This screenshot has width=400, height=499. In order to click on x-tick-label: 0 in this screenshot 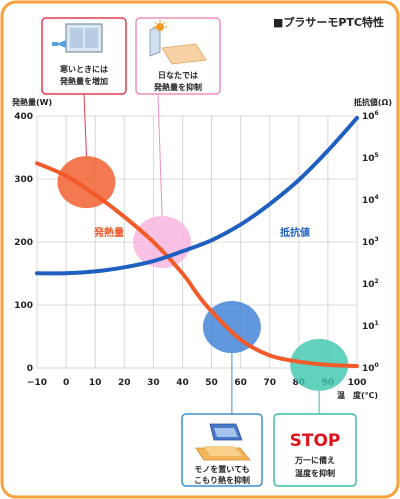, I will do `click(66, 383)`.